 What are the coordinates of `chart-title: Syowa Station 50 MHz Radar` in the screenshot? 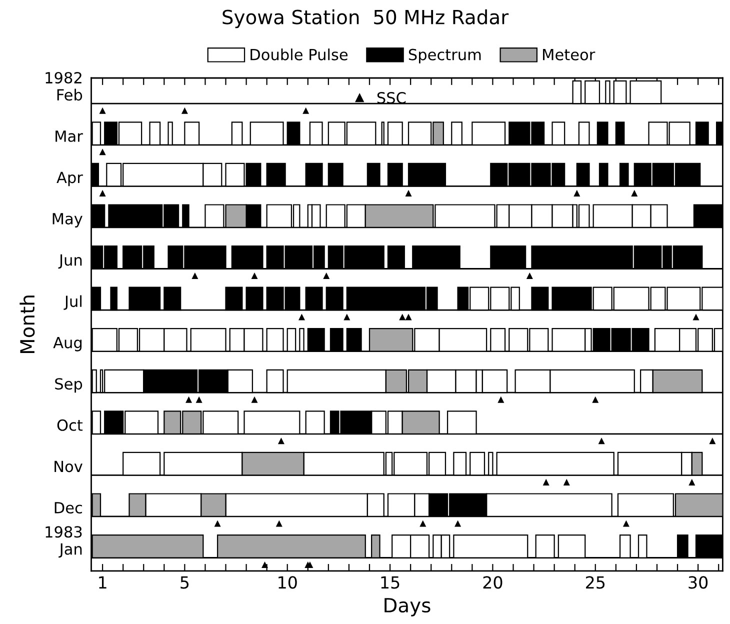 It's located at (365, 18).